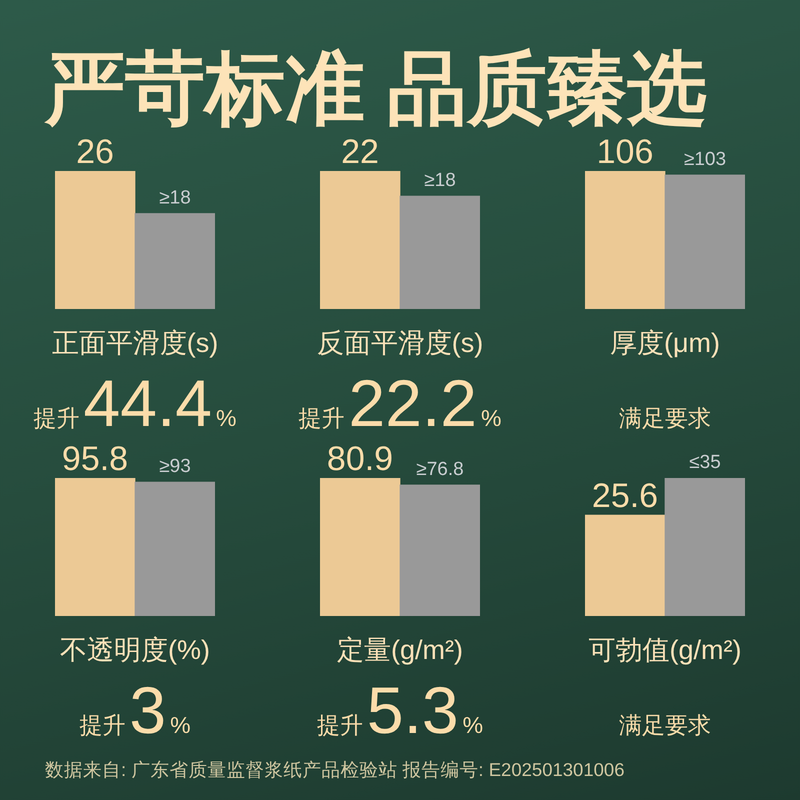 The height and width of the screenshot is (800, 800). Describe the element at coordinates (440, 469) in the screenshot. I see `data-label: ≥76.8` at that location.